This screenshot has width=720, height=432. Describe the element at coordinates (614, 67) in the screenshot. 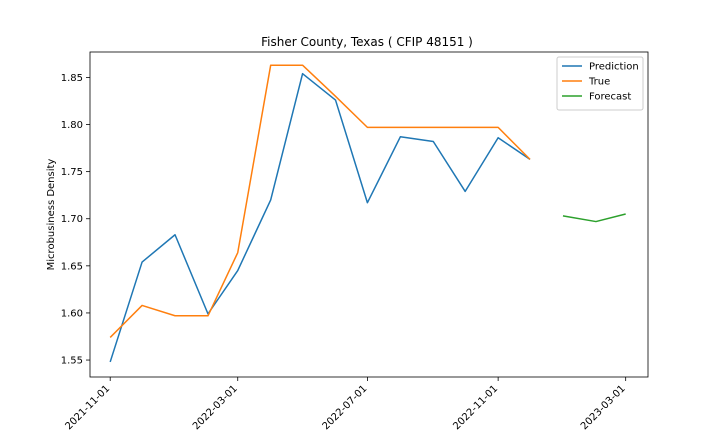

I see `legend-label: Prediction` at that location.